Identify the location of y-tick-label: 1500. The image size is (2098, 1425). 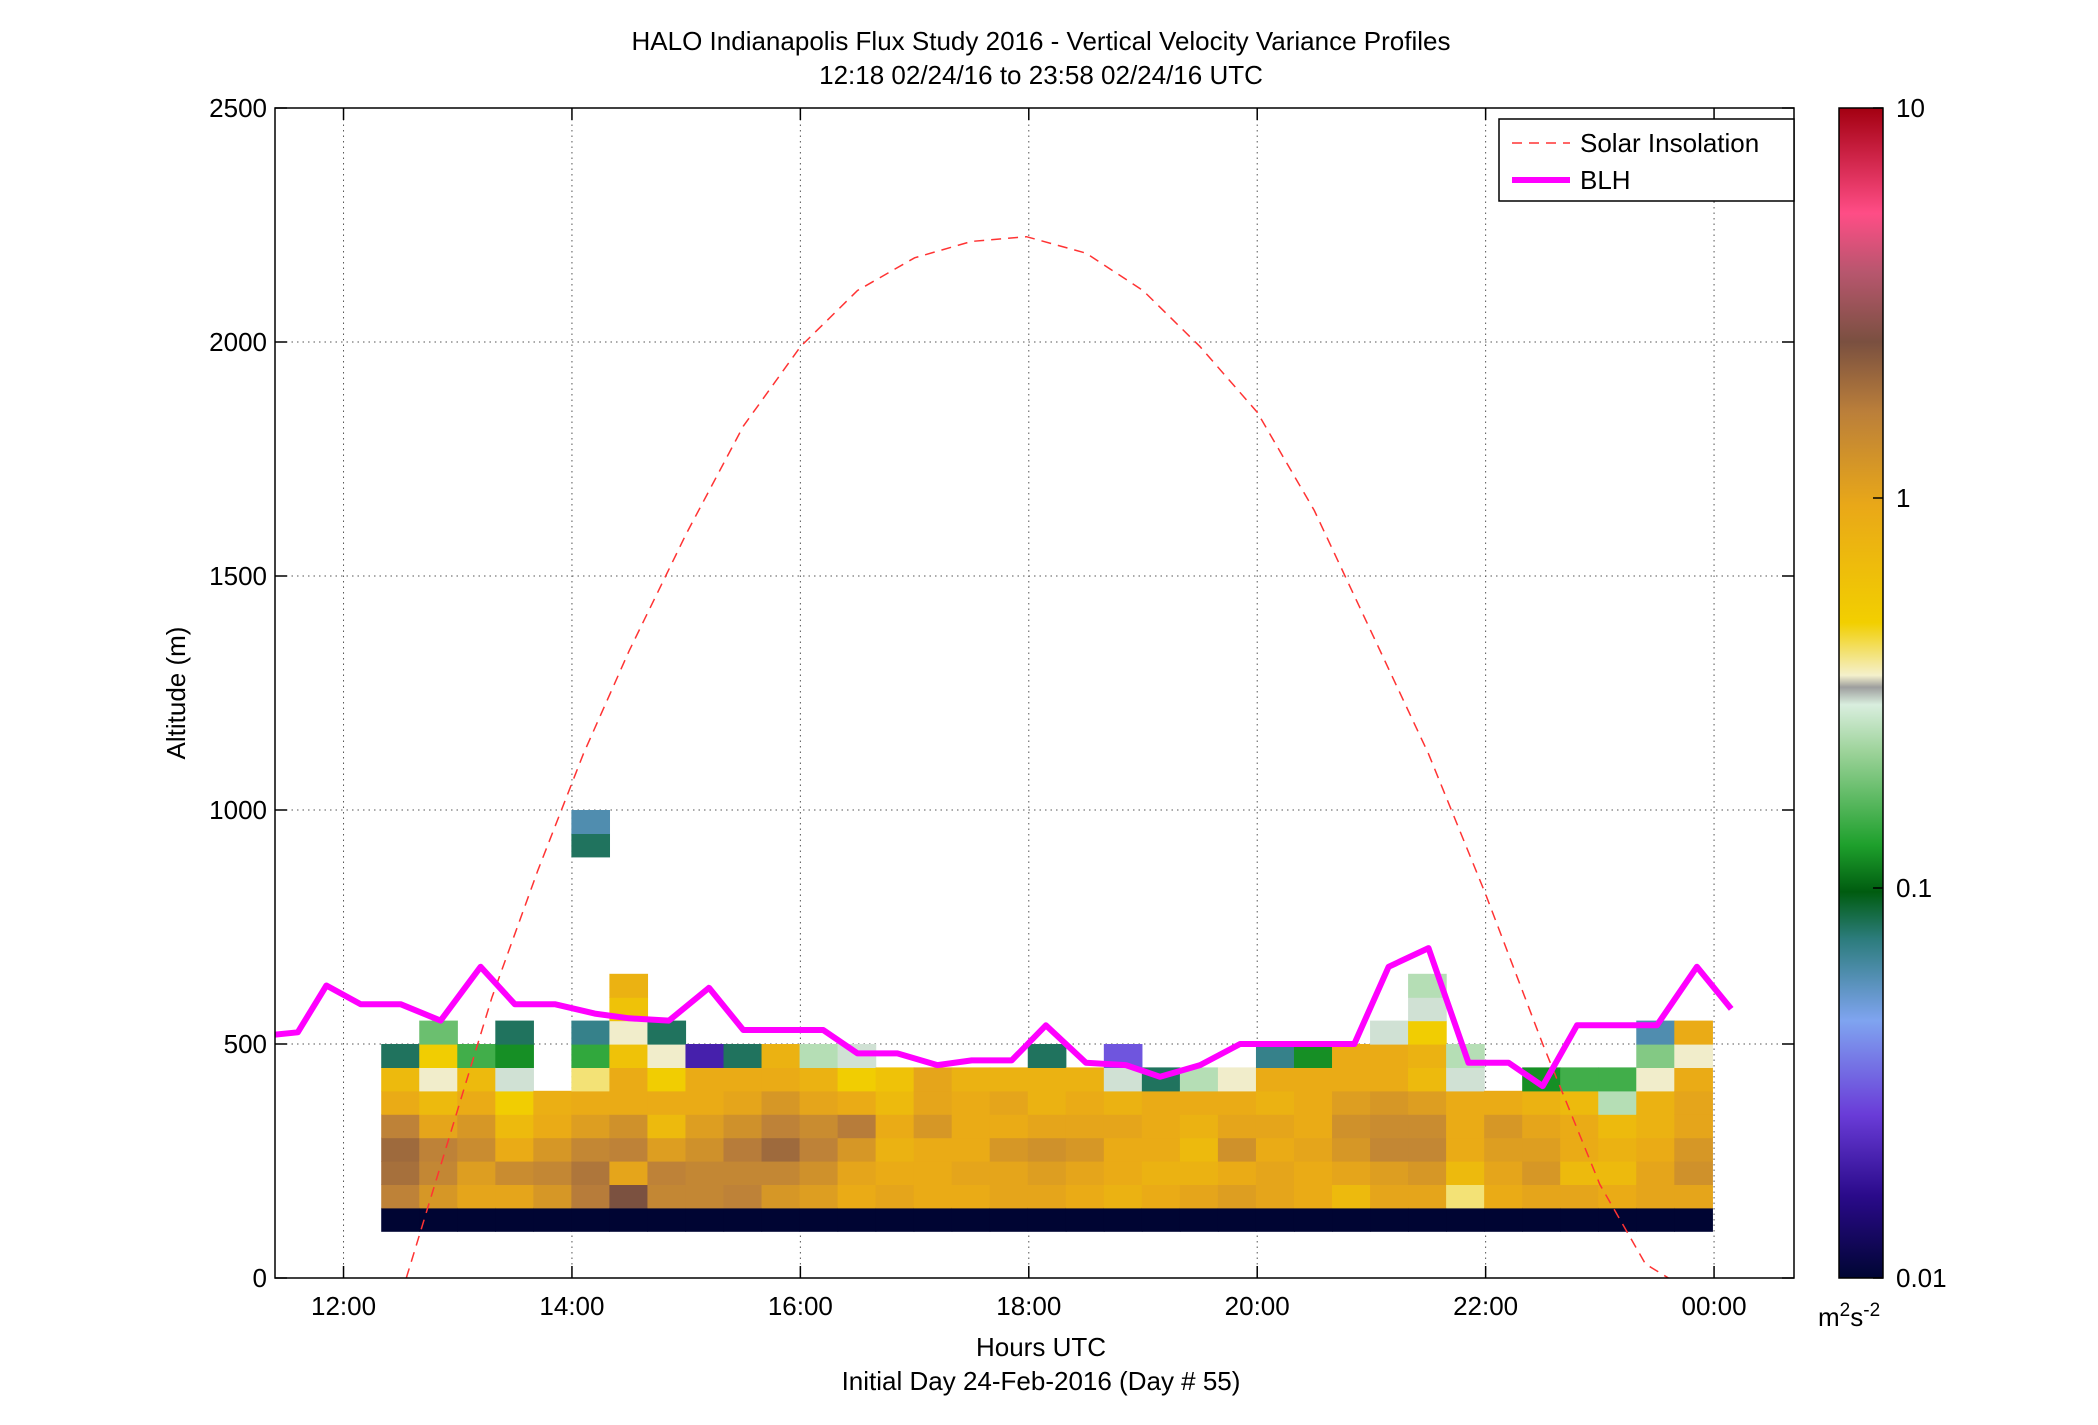
(238, 576).